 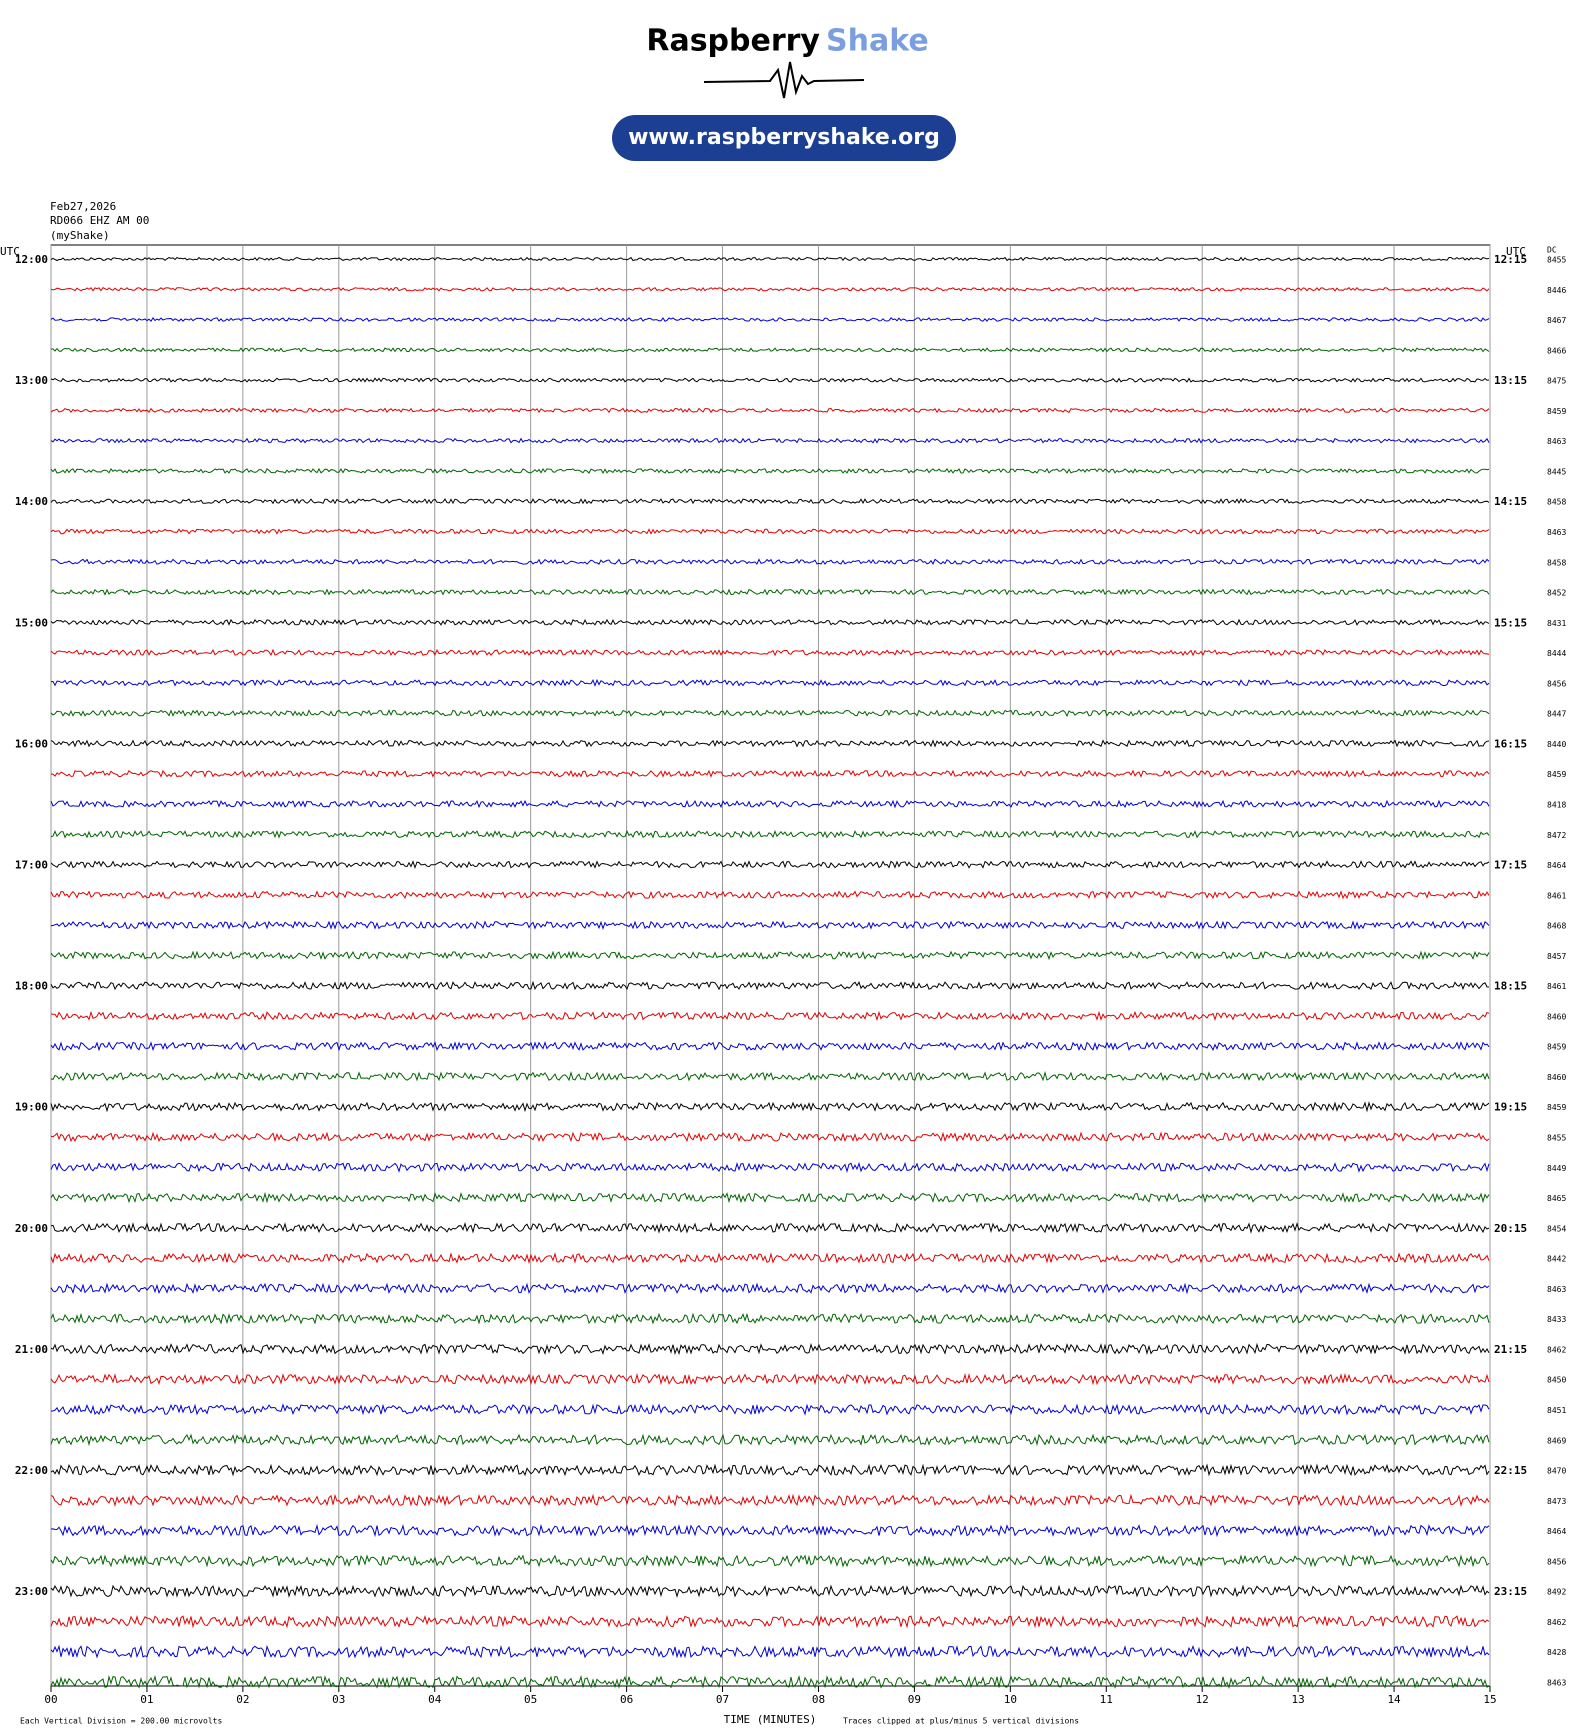 I want to click on dc-offset: 8467, so click(x=1556, y=320).